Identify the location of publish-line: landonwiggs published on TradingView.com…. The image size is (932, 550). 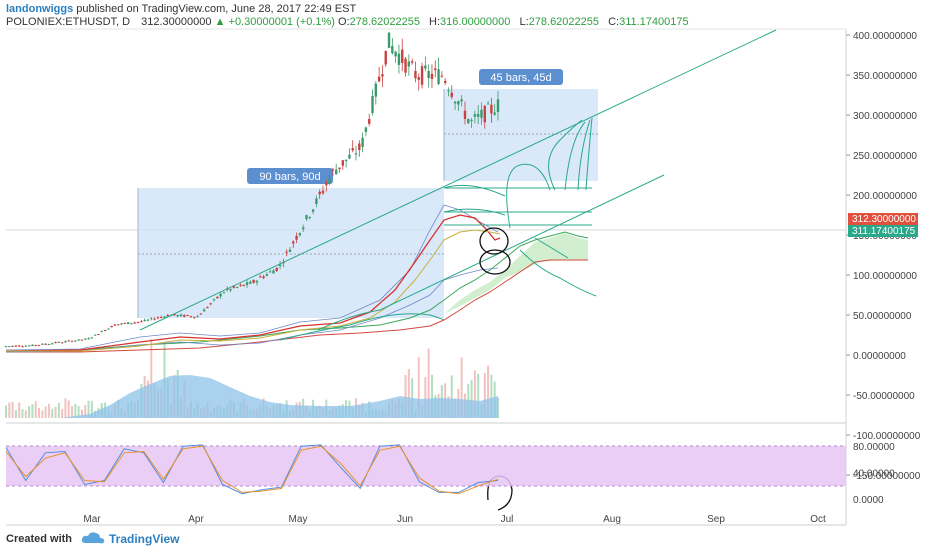
(181, 9).